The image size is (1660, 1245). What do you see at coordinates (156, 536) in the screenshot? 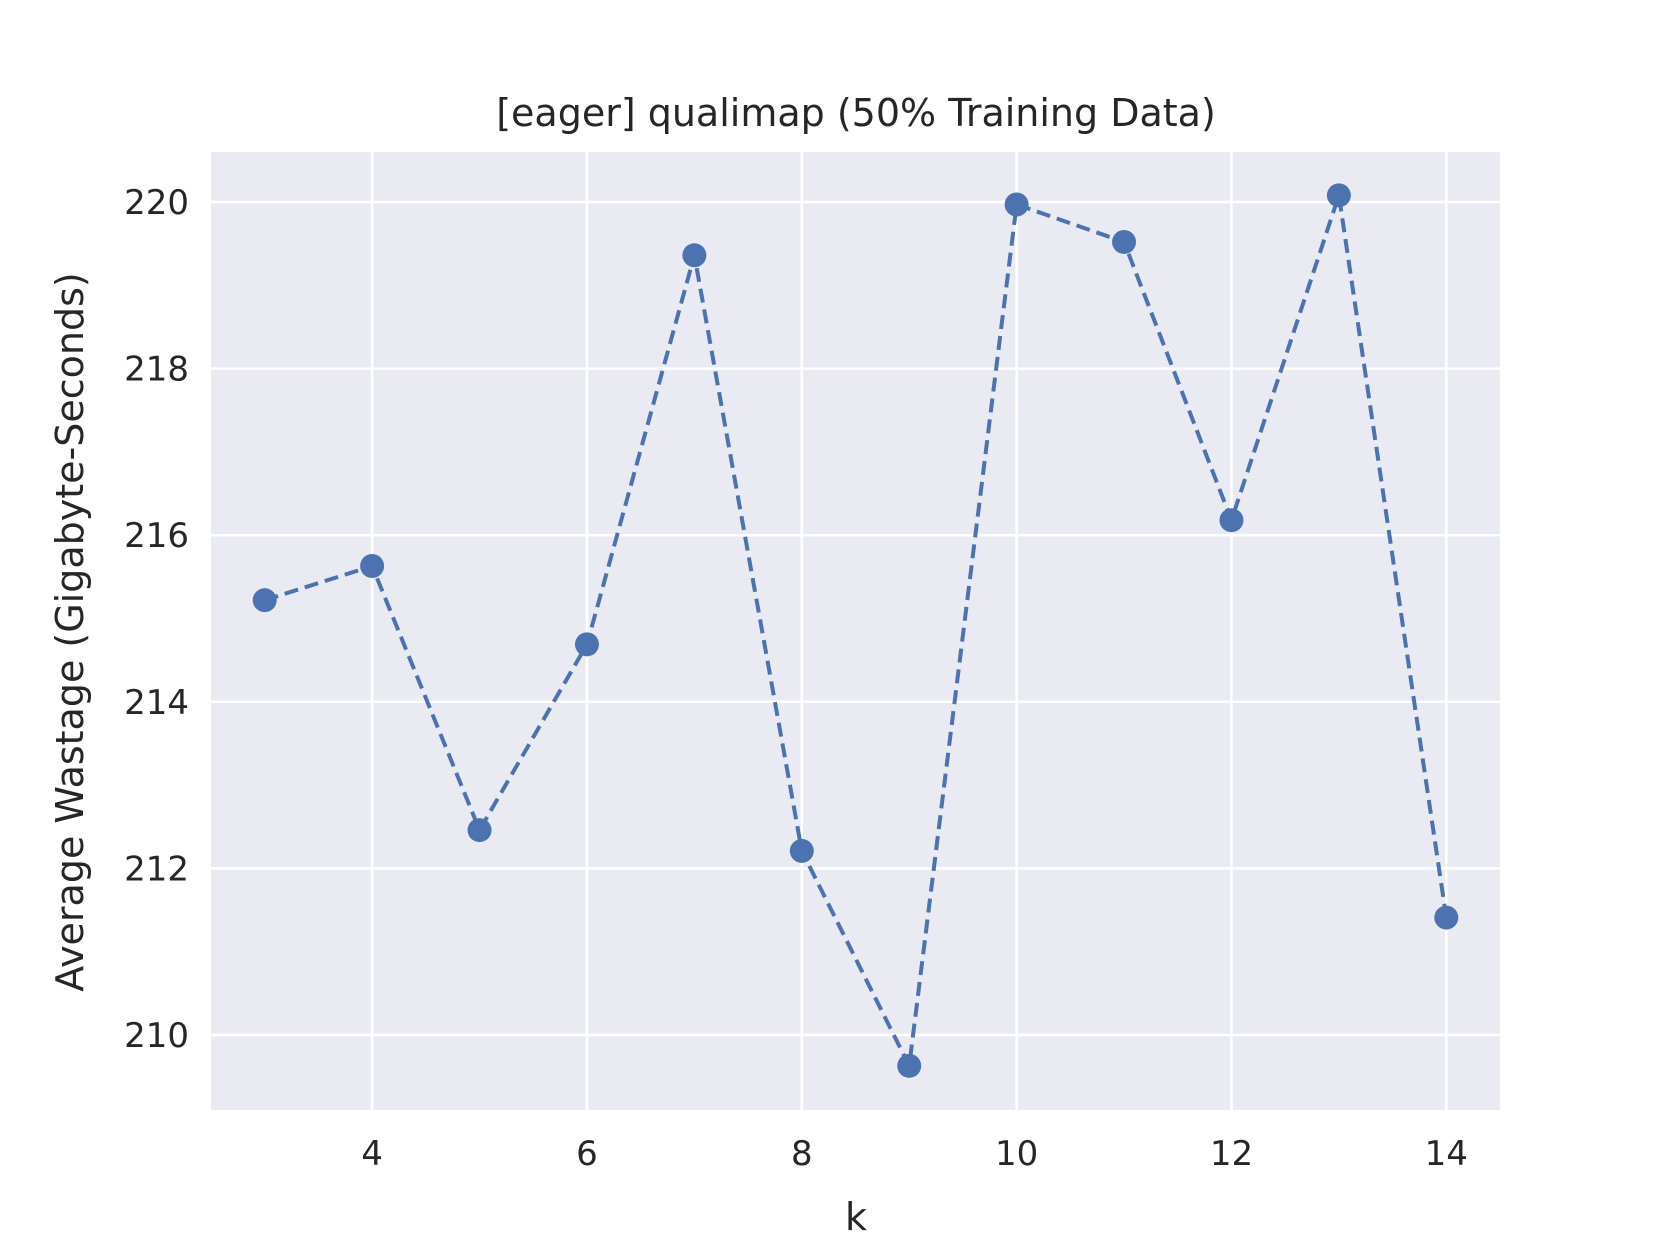
I see `y-tick-label: 216` at bounding box center [156, 536].